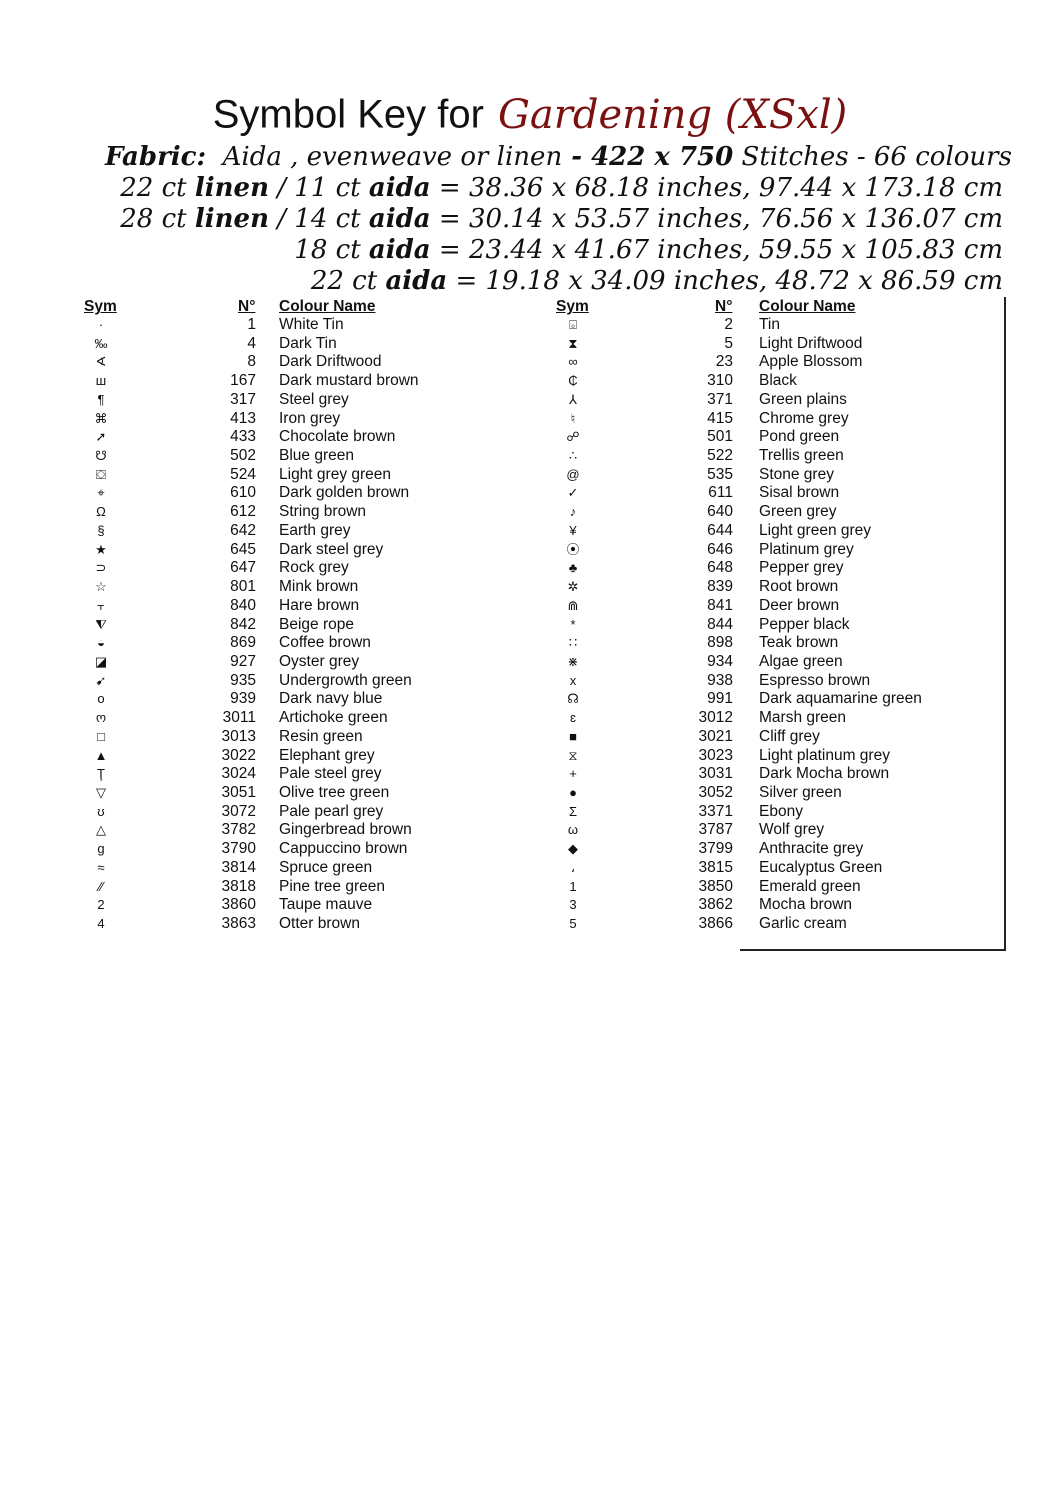  I want to click on symbol: ♮, so click(573, 418).